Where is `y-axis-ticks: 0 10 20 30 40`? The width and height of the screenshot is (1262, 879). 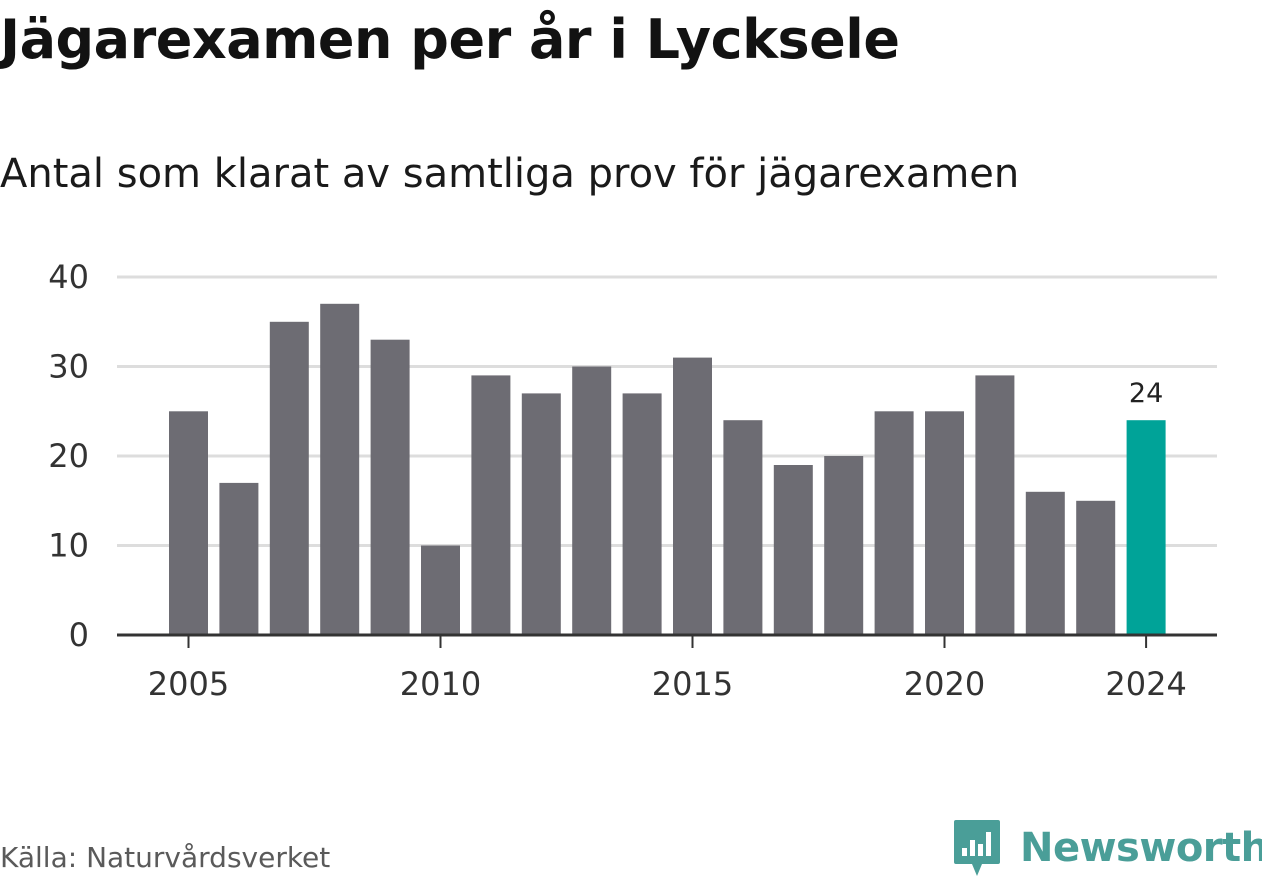
y-axis-ticks: 0 10 20 30 40 is located at coordinates (68, 456).